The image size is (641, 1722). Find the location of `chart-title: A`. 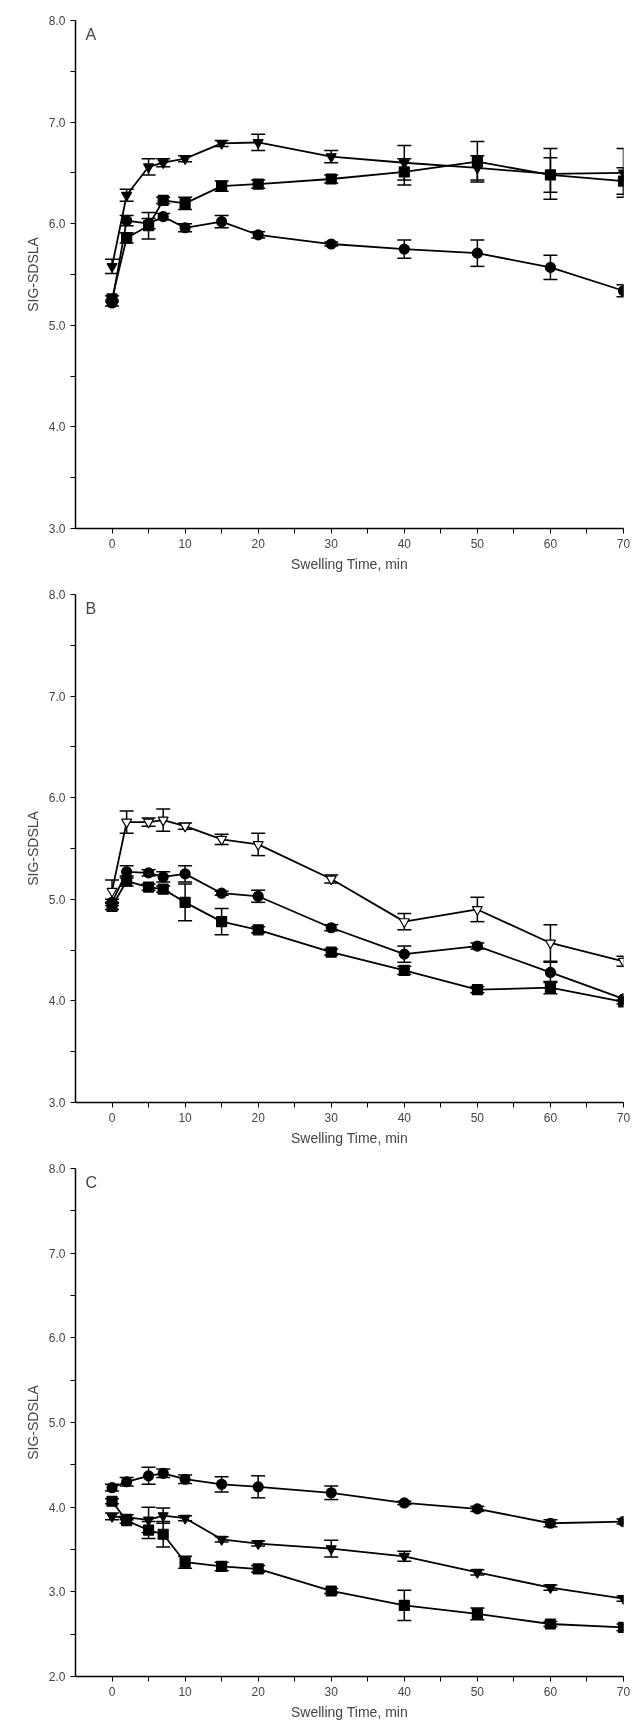

chart-title: A is located at coordinates (91, 34).